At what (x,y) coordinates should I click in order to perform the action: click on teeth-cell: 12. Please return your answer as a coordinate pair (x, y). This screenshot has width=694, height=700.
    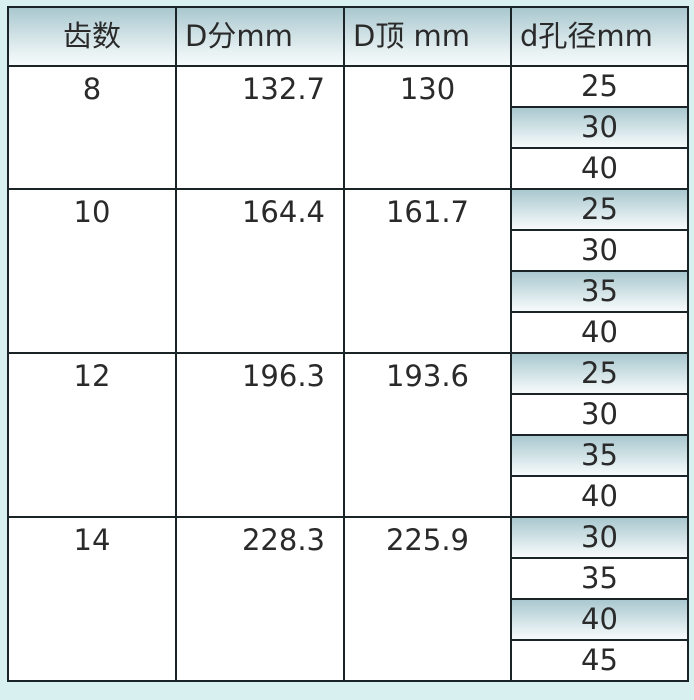
    Looking at the image, I should click on (92, 435).